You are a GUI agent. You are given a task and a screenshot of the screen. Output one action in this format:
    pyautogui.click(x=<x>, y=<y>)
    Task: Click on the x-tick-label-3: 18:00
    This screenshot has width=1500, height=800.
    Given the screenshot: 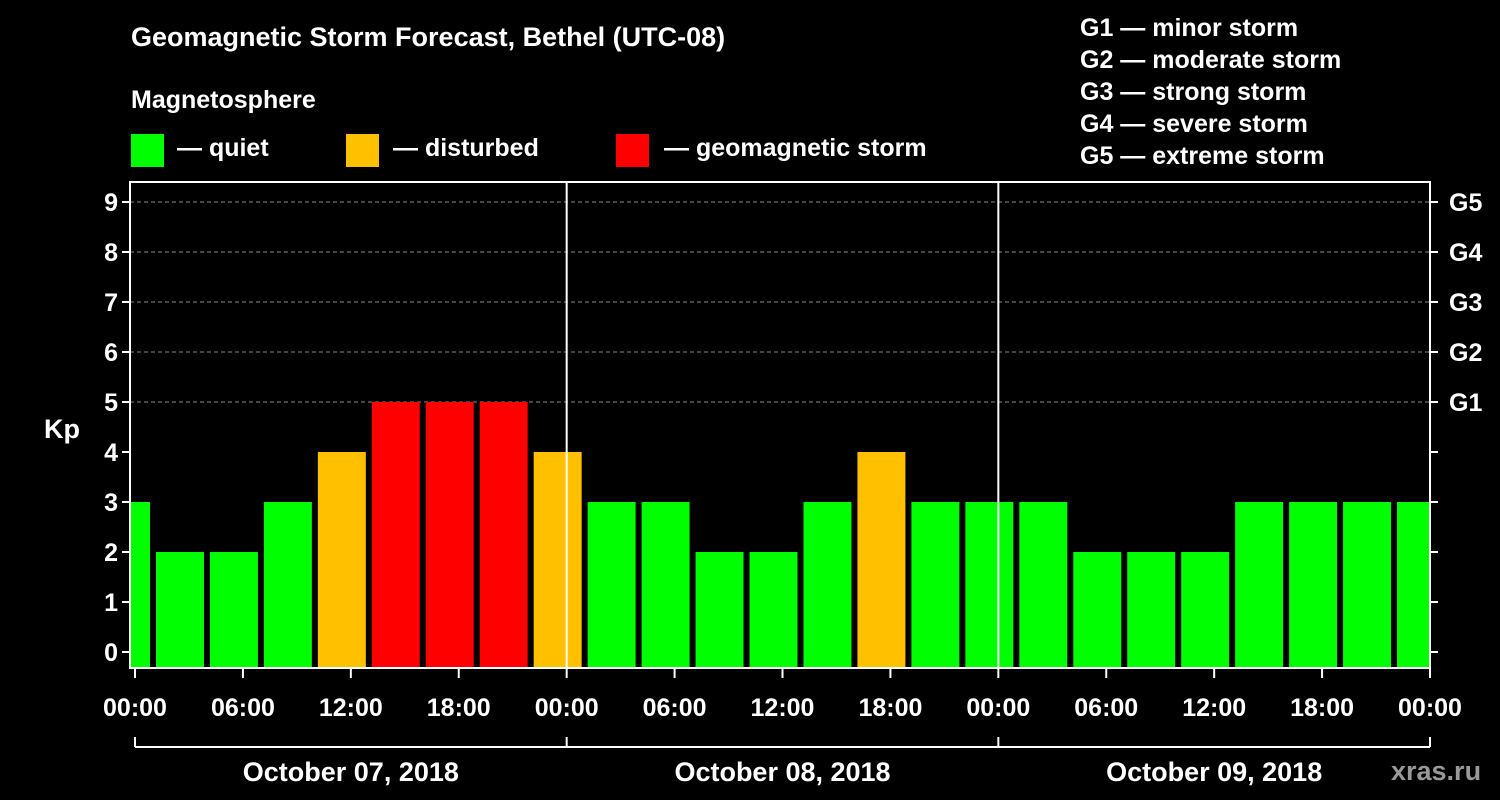 What is the action you would take?
    pyautogui.click(x=459, y=708)
    